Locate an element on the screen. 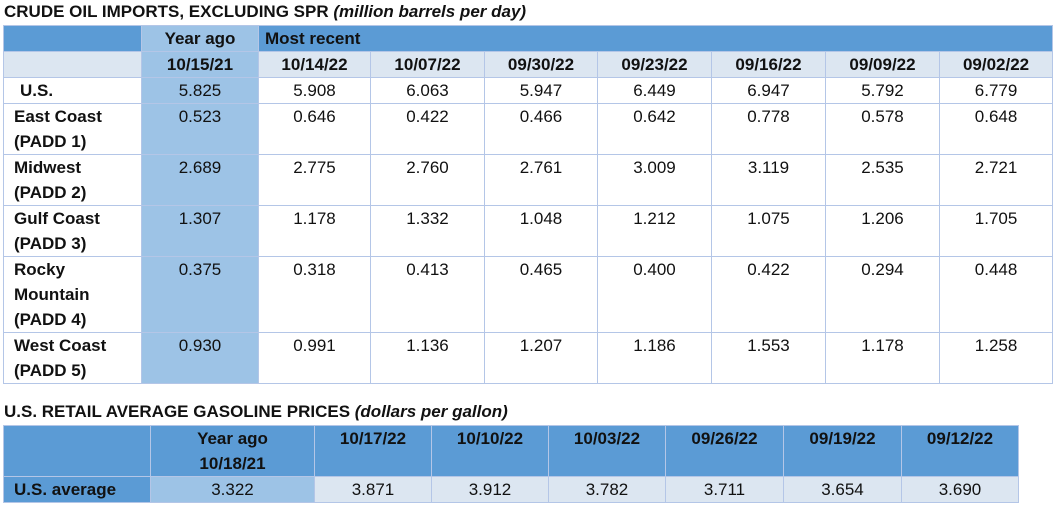 This screenshot has width=1055, height=508. value-cell: 0.578 is located at coordinates (882, 129).